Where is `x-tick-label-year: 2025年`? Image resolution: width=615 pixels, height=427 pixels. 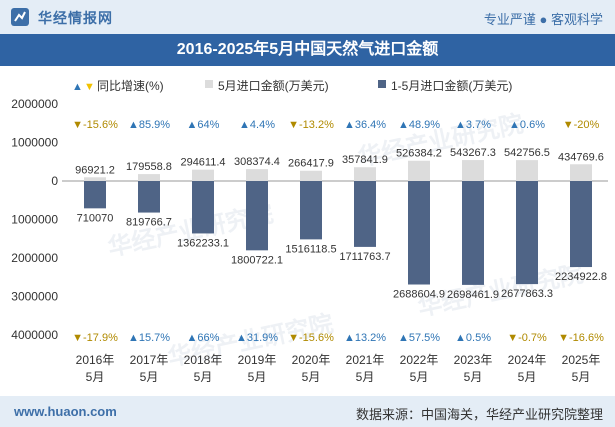 x-tick-label-year: 2025年 is located at coordinates (581, 360).